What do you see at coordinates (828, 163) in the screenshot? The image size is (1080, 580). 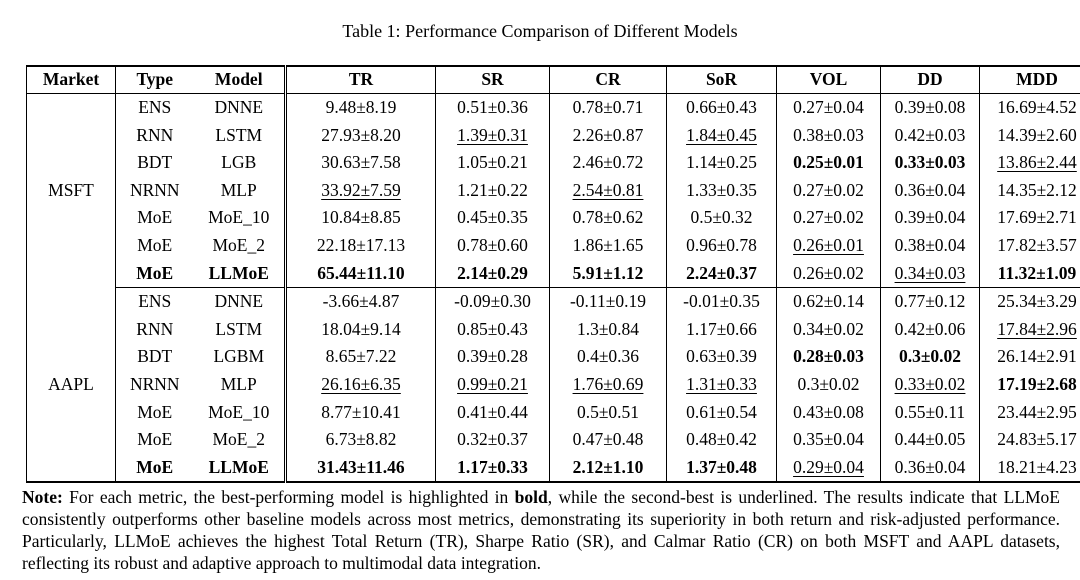 I see `vol-cell: 0.25±0.01` at bounding box center [828, 163].